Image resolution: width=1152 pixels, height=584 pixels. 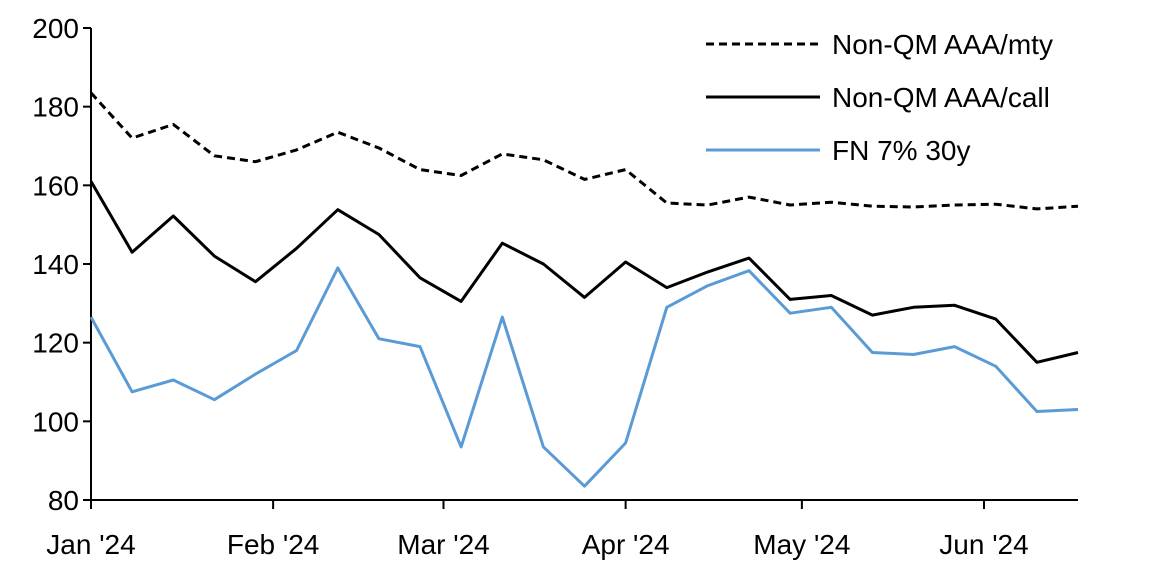 I want to click on legend-label-non-qm-aaa-call: Non-QM AAA/call, so click(x=941, y=97).